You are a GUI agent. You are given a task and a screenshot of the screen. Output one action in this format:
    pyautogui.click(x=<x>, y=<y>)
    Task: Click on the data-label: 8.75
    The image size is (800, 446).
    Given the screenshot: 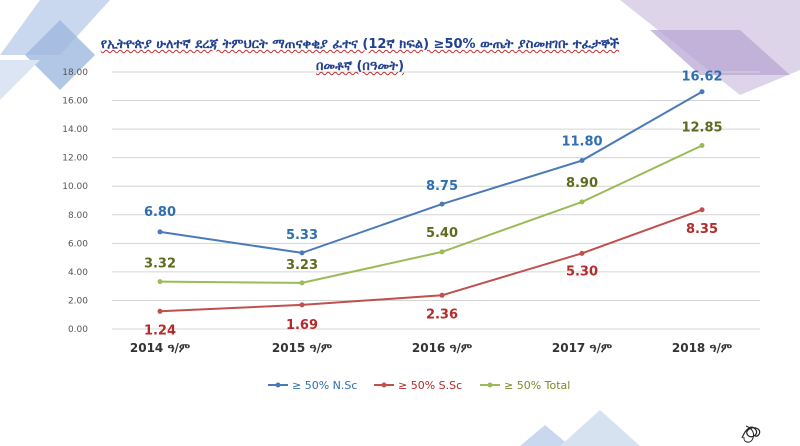 What is the action you would take?
    pyautogui.click(x=442, y=186)
    